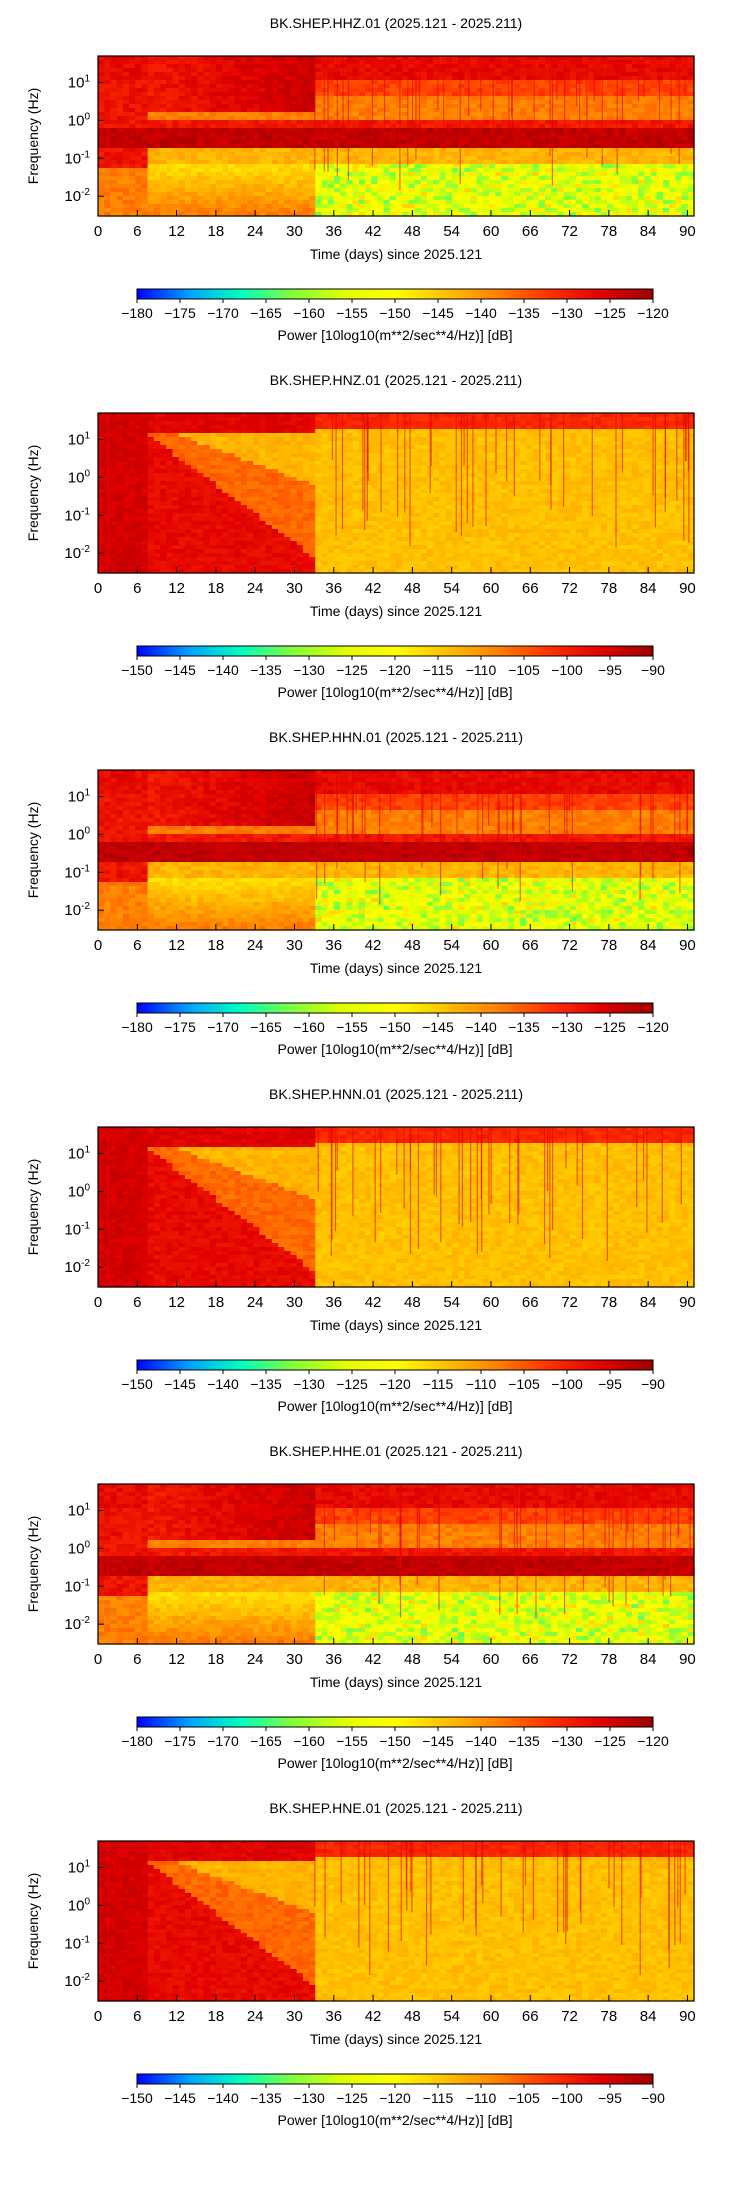  What do you see at coordinates (395, 335) in the screenshot?
I see `colorbar-label: Power [10log10(m**2/sec**4/Hz)] [dB]` at bounding box center [395, 335].